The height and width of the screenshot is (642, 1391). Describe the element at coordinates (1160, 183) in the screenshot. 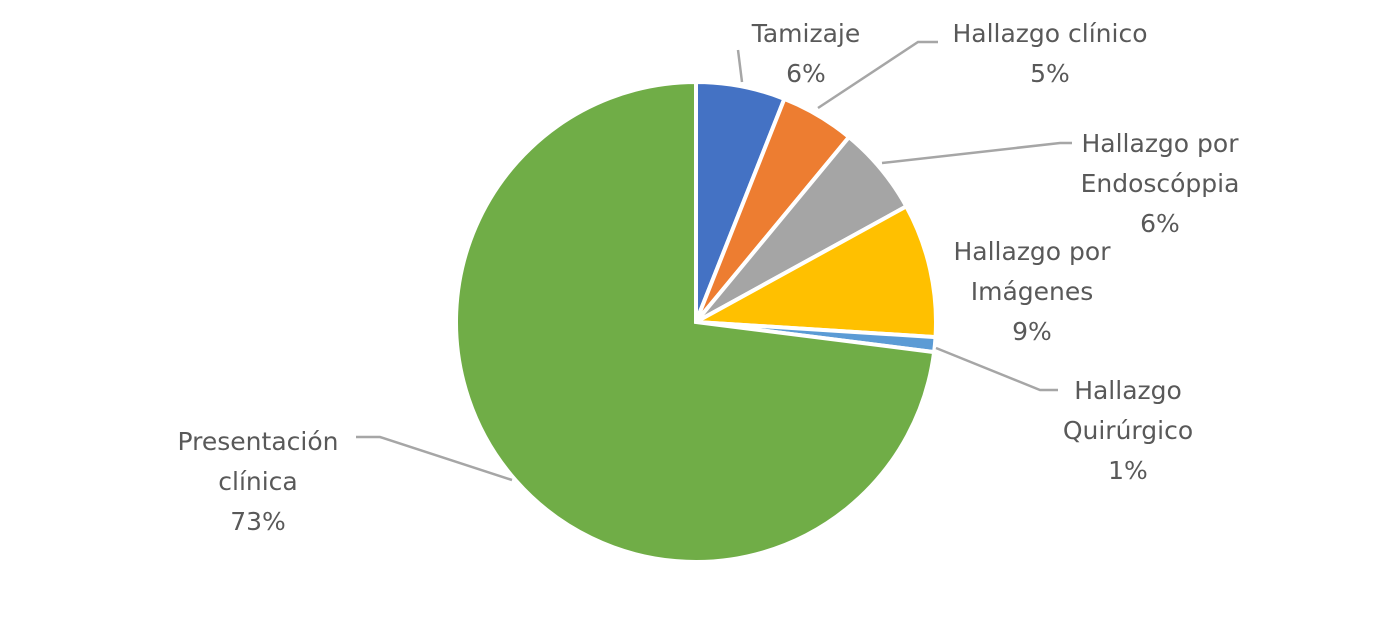

I see `slice-category-label: Endoscóppia` at that location.